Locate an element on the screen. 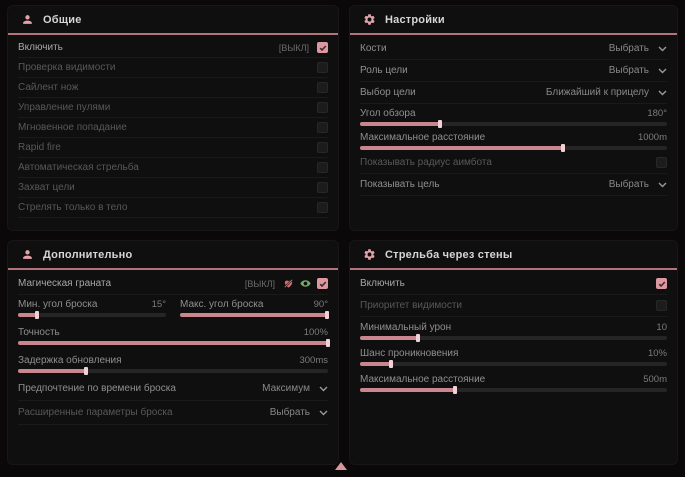  update-delay-slider is located at coordinates (173, 371).